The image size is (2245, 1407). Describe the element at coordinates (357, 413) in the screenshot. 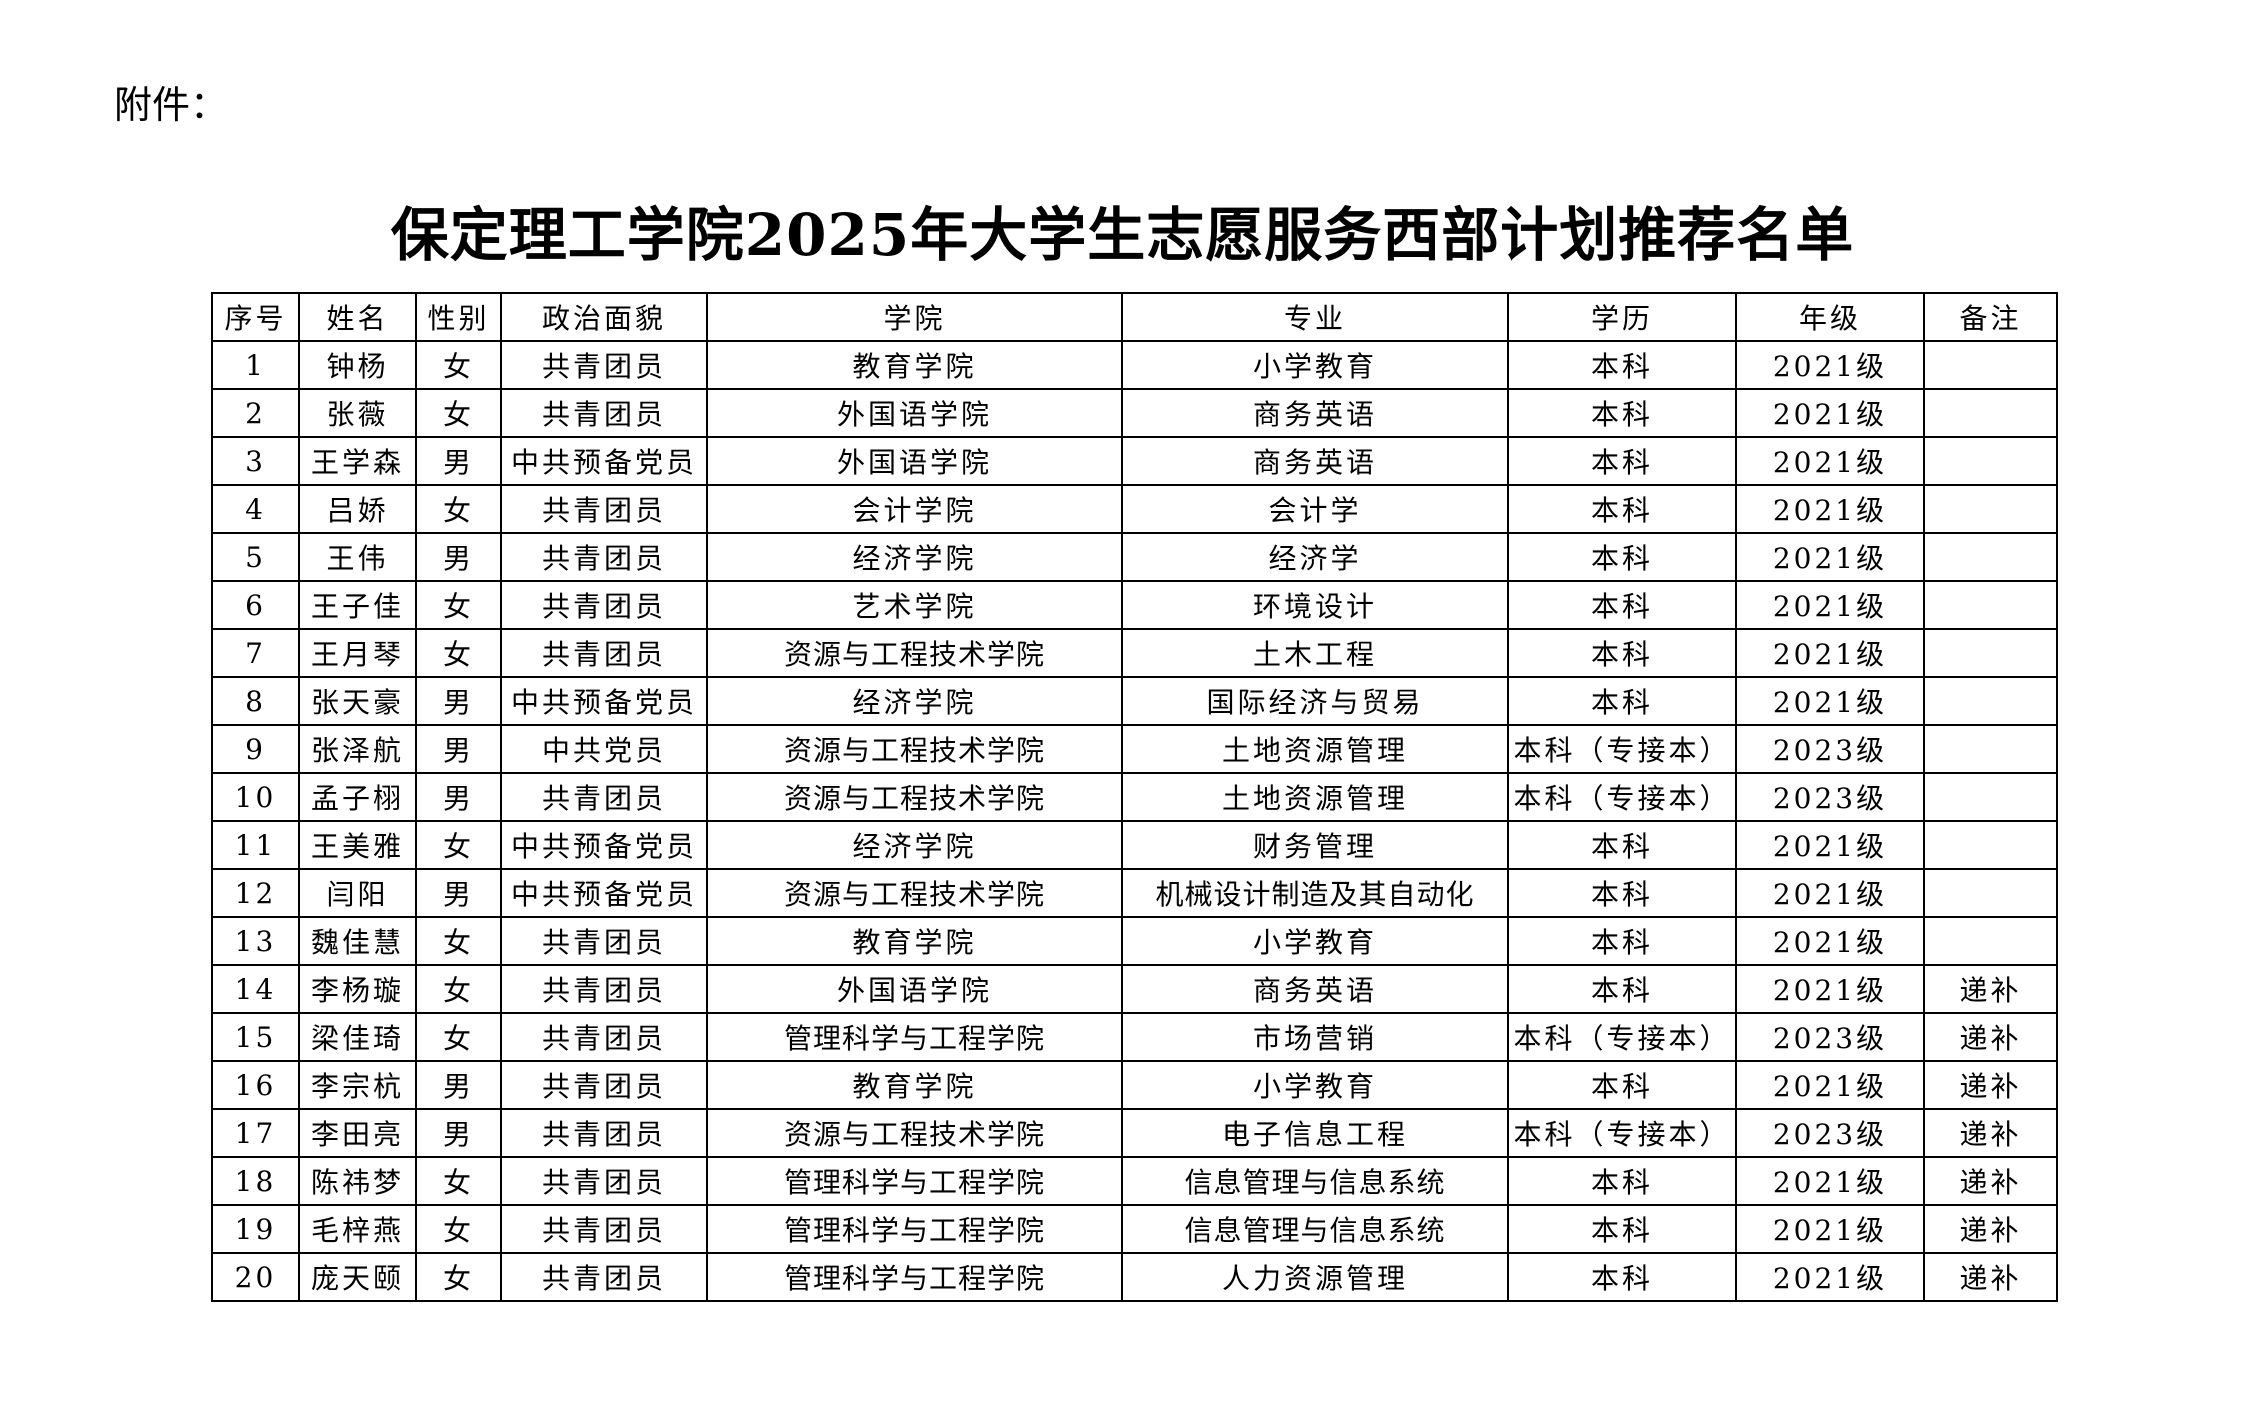

I see `cell-name: 张薇` at that location.